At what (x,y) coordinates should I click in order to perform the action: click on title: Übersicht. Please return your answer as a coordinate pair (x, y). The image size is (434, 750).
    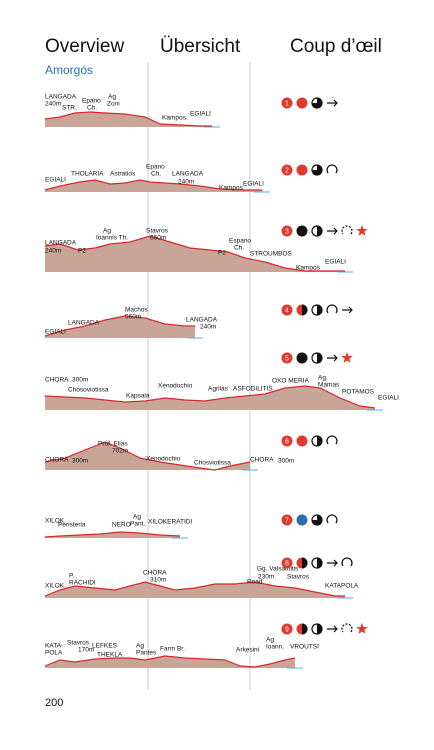
    Looking at the image, I should click on (200, 46).